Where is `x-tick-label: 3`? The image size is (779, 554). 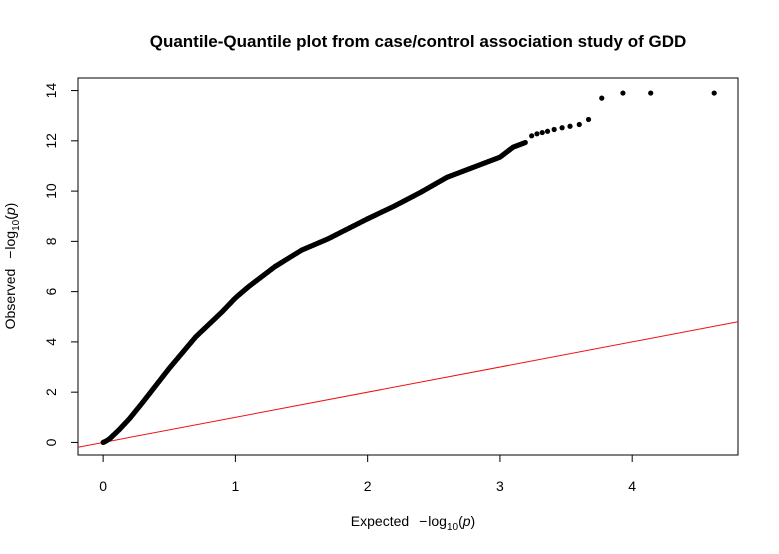
x-tick-label: 3 is located at coordinates (500, 486).